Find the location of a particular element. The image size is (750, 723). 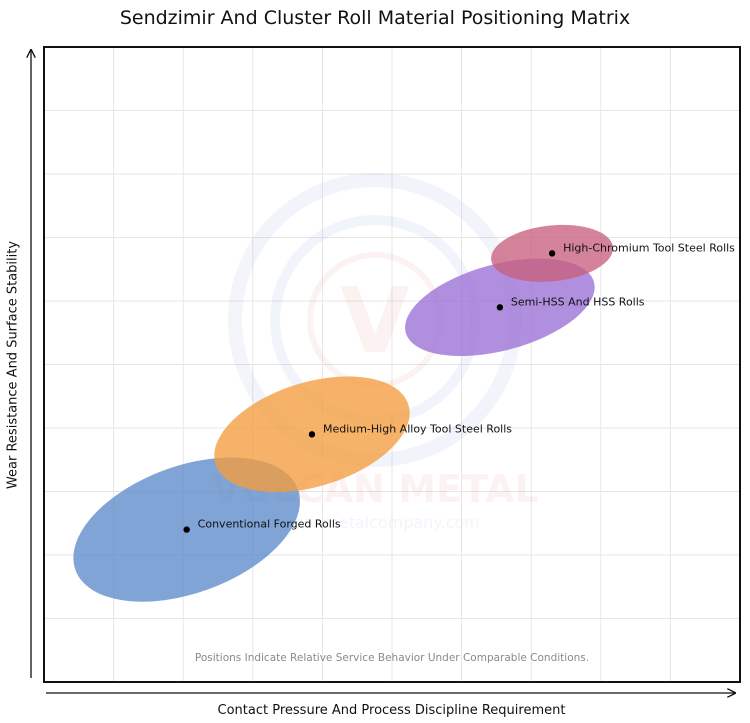

bubble-label: Conventional Forged Rolls is located at coordinates (269, 524).